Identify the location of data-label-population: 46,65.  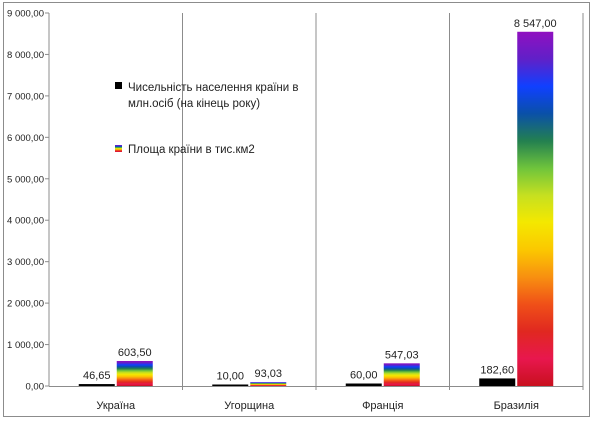
(97, 376).